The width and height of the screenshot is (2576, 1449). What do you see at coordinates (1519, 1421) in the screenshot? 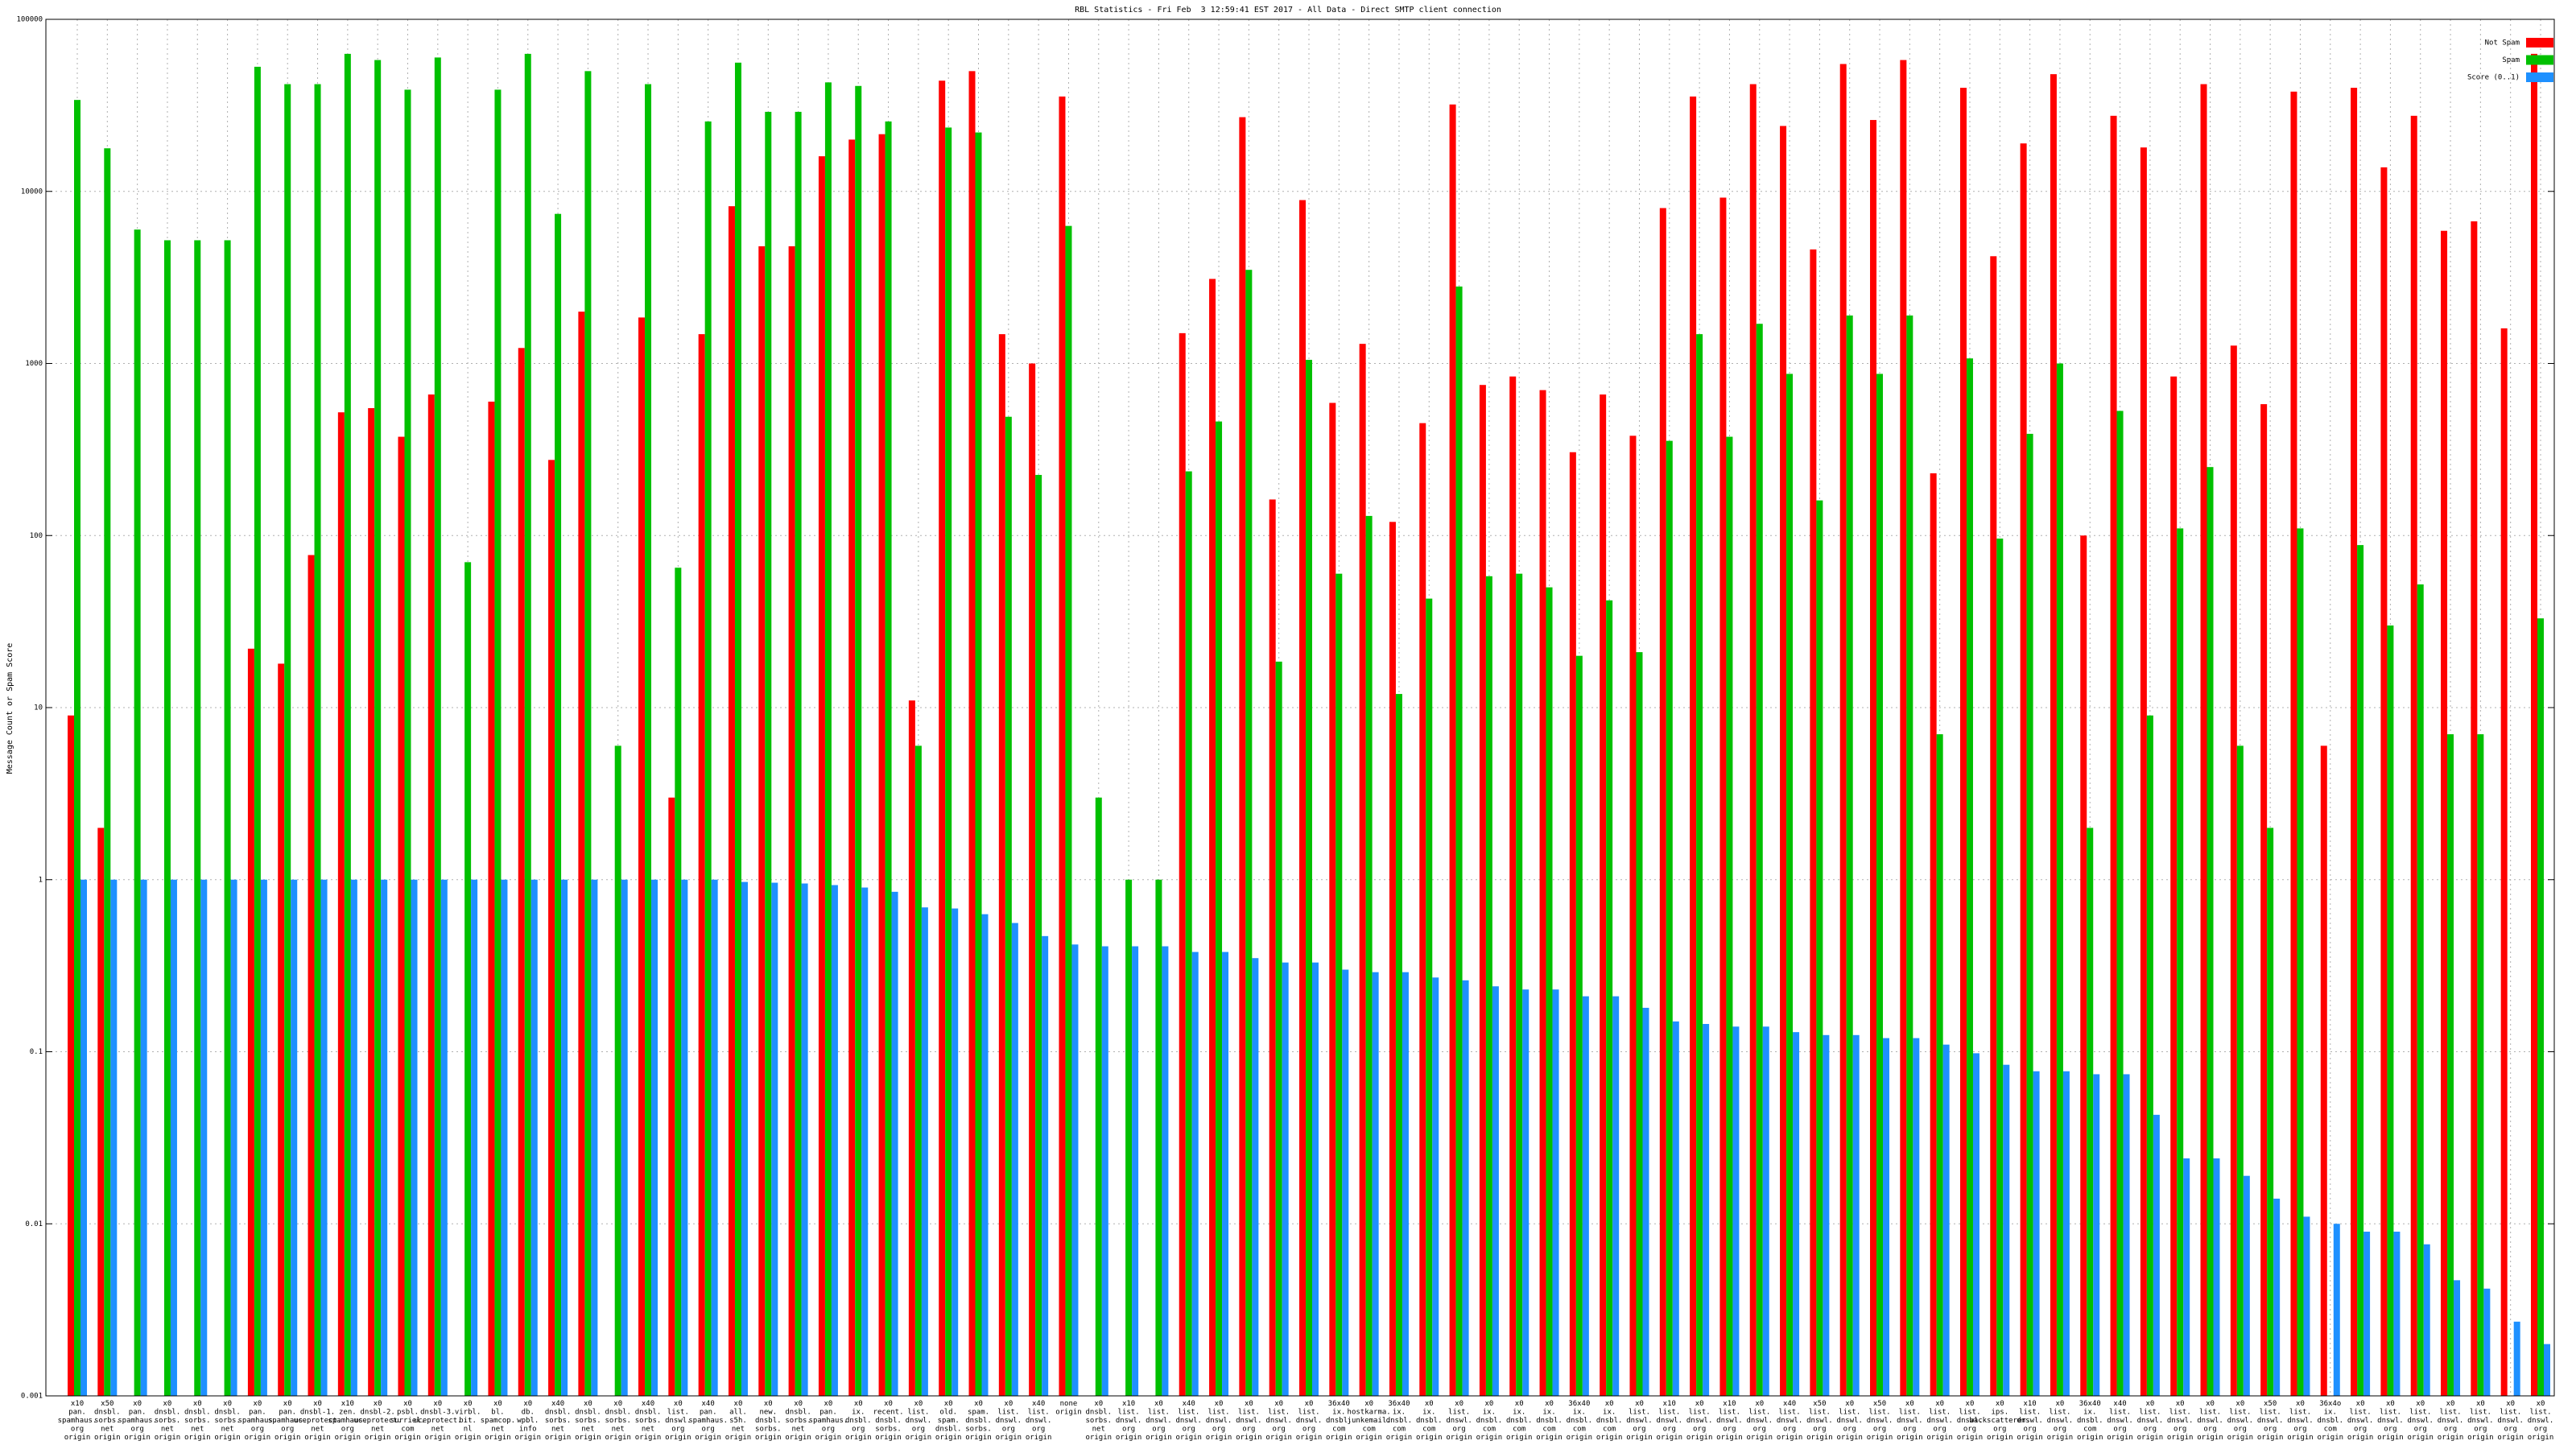
I see `x-tick-label: x0 ix. dnsbl. com origin` at bounding box center [1519, 1421].